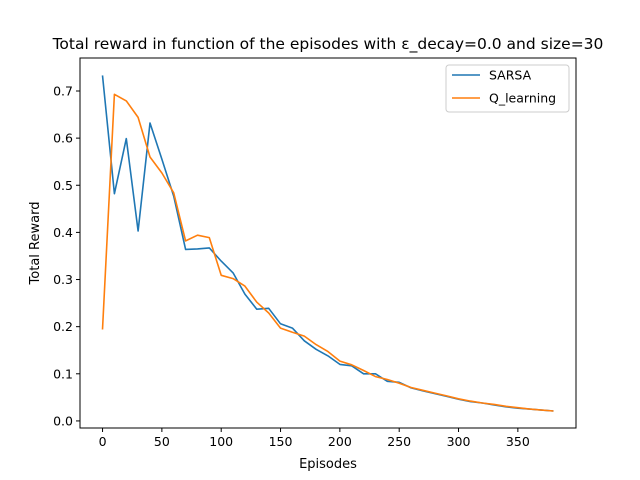  What do you see at coordinates (63, 185) in the screenshot?
I see `y-tick-label: 0.5` at bounding box center [63, 185].